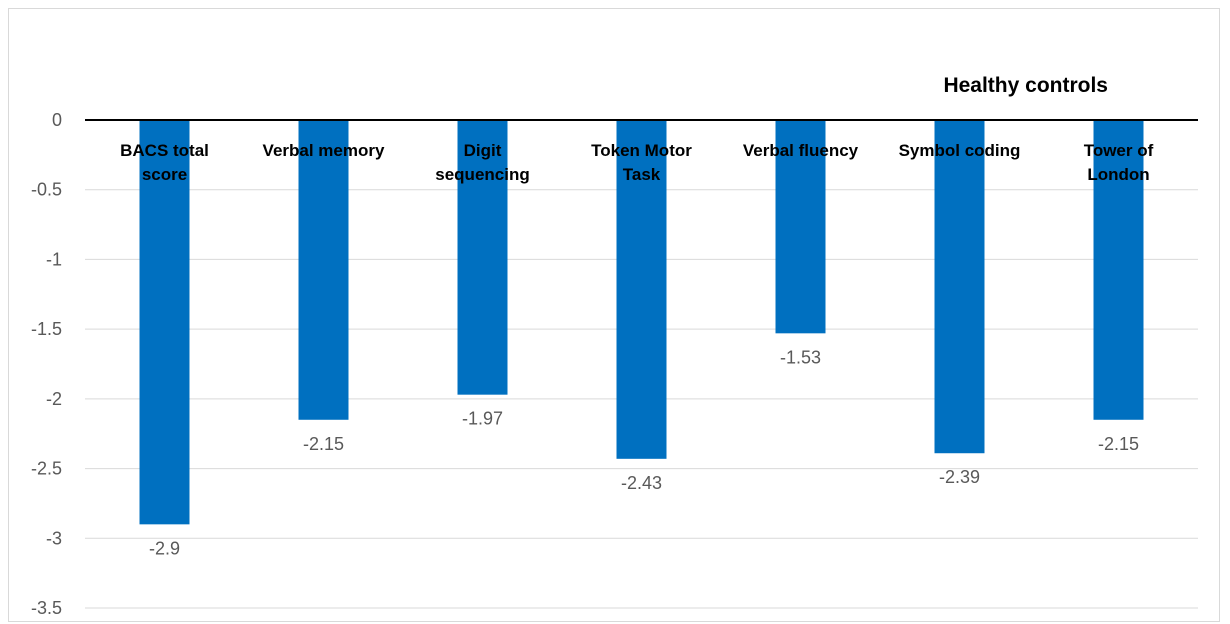 The image size is (1230, 624). I want to click on category-label-line: Symbol coding, so click(960, 150).